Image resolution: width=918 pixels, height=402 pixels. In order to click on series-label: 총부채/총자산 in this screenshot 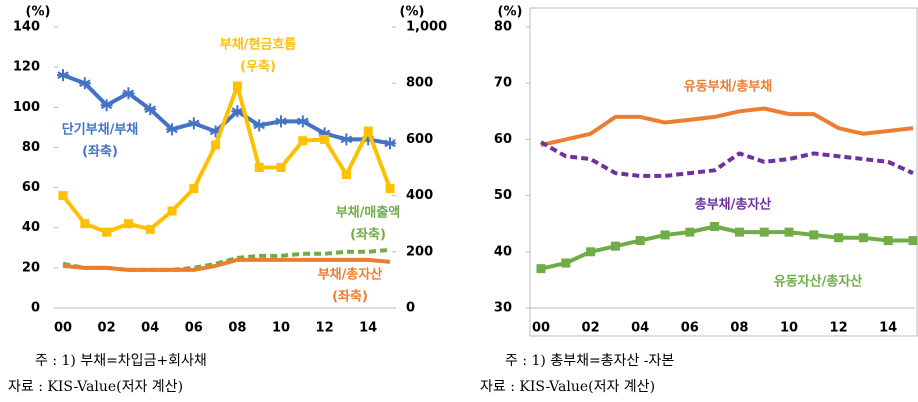, I will do `click(733, 205)`.